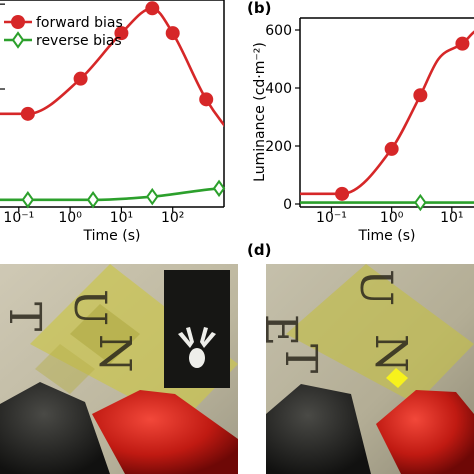  What do you see at coordinates (70, 218) in the screenshot?
I see `panel-a-x-tick-label: 10⁰` at bounding box center [70, 218].